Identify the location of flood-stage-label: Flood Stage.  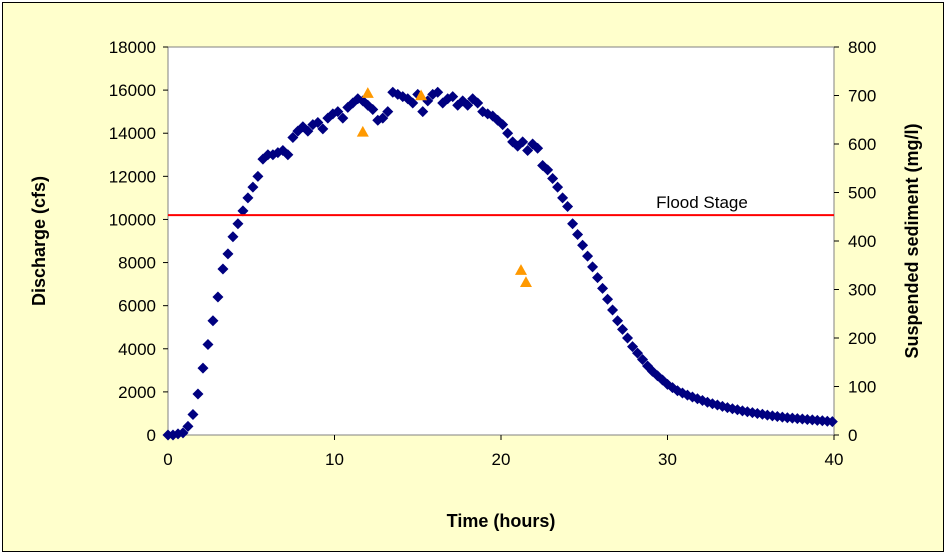
(702, 202).